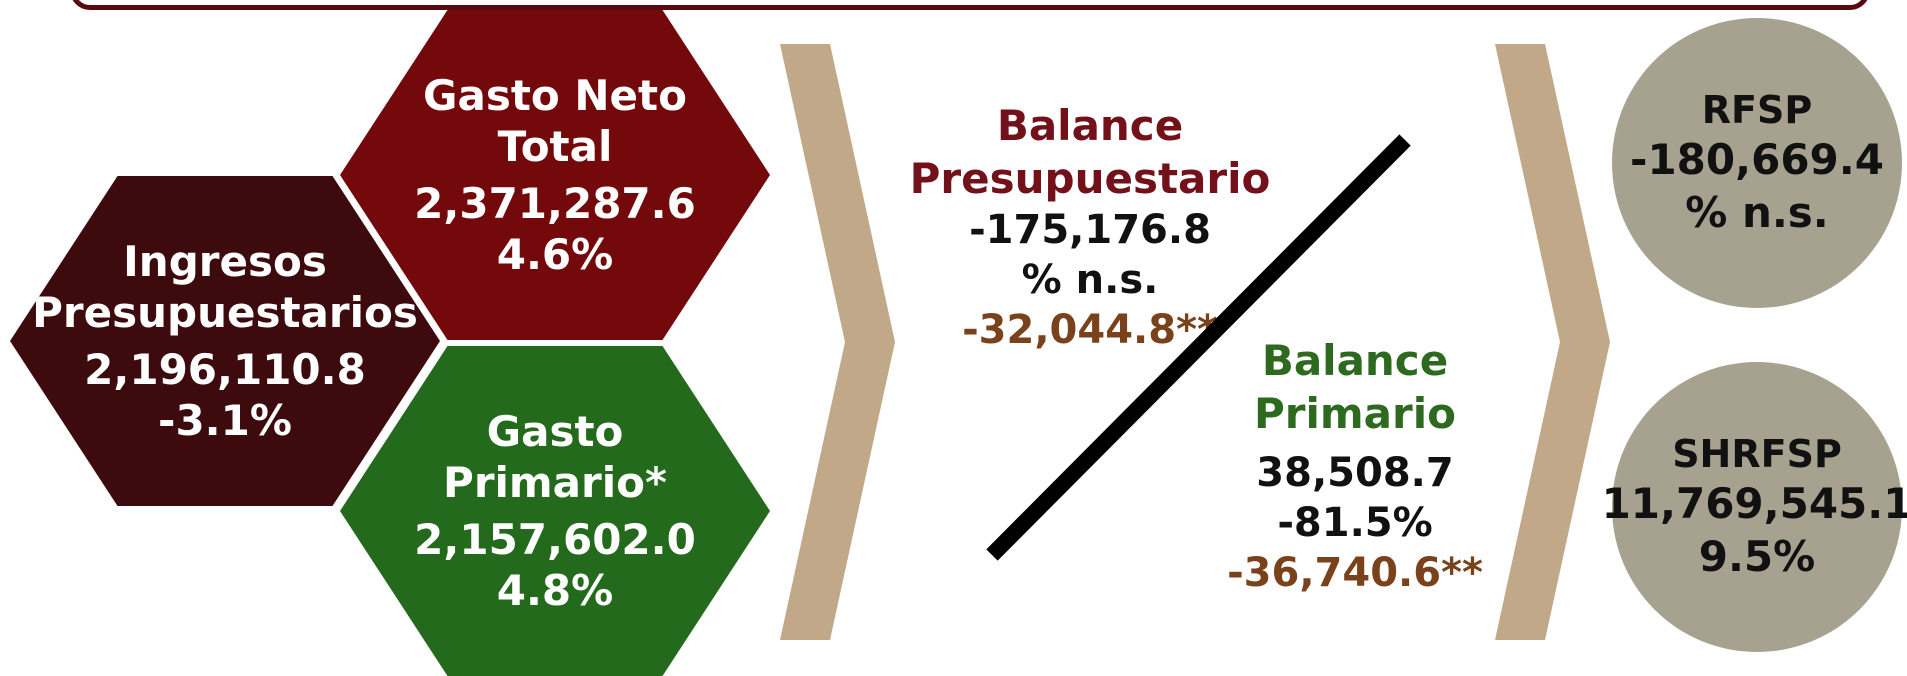 This screenshot has width=1907, height=676. I want to click on gasto-primario-hexagon: Gasto Primario* 2,157,602.0 4.8%, so click(555, 511).